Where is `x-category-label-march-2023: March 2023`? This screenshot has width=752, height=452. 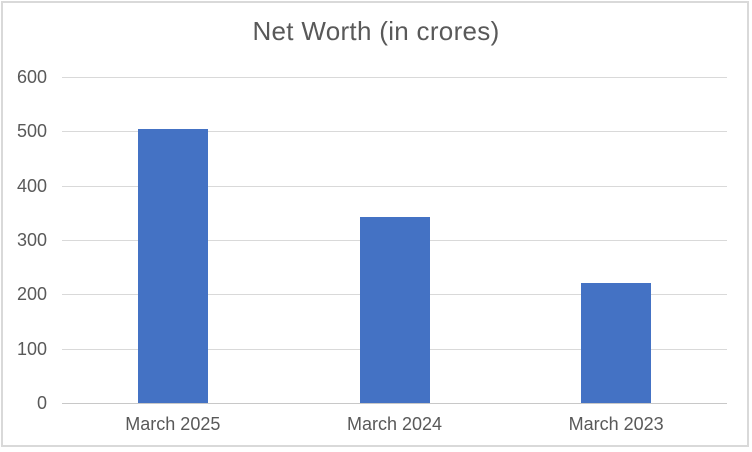 x-category-label-march-2023: March 2023 is located at coordinates (616, 424).